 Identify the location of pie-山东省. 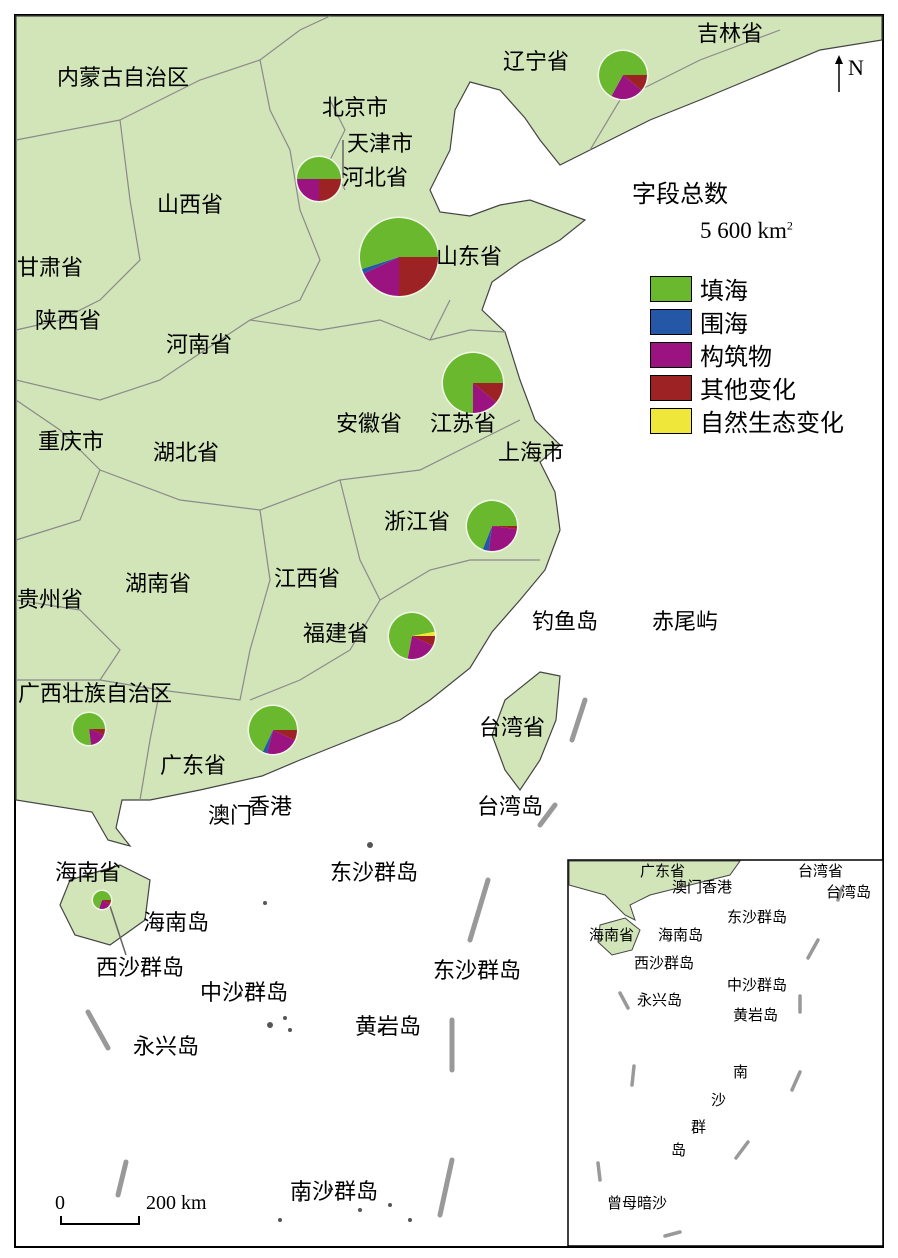
(399, 257).